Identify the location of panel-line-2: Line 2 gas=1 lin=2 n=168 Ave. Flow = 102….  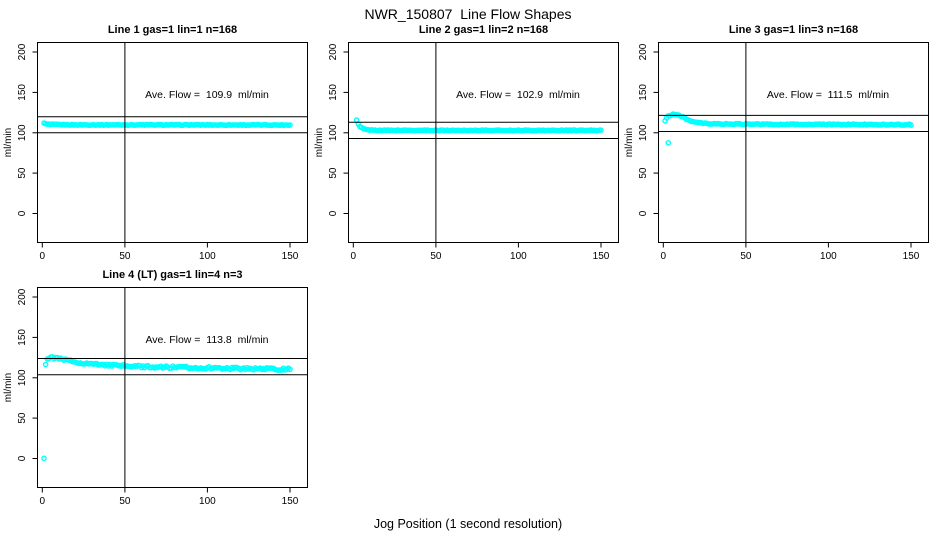
(466, 143).